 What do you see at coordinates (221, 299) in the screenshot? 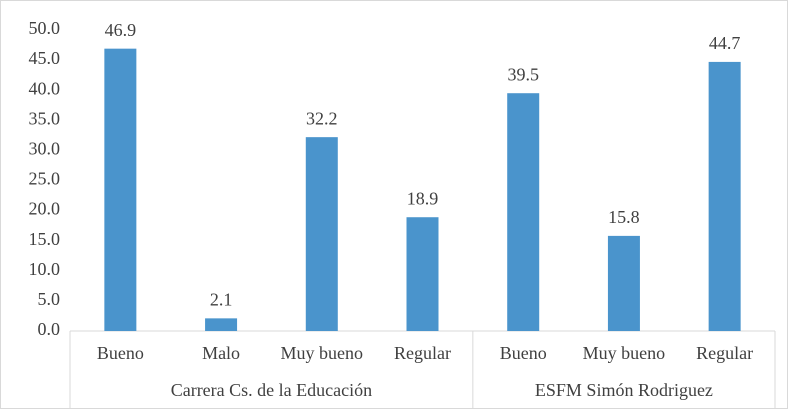
I see `data-label: 2.1` at bounding box center [221, 299].